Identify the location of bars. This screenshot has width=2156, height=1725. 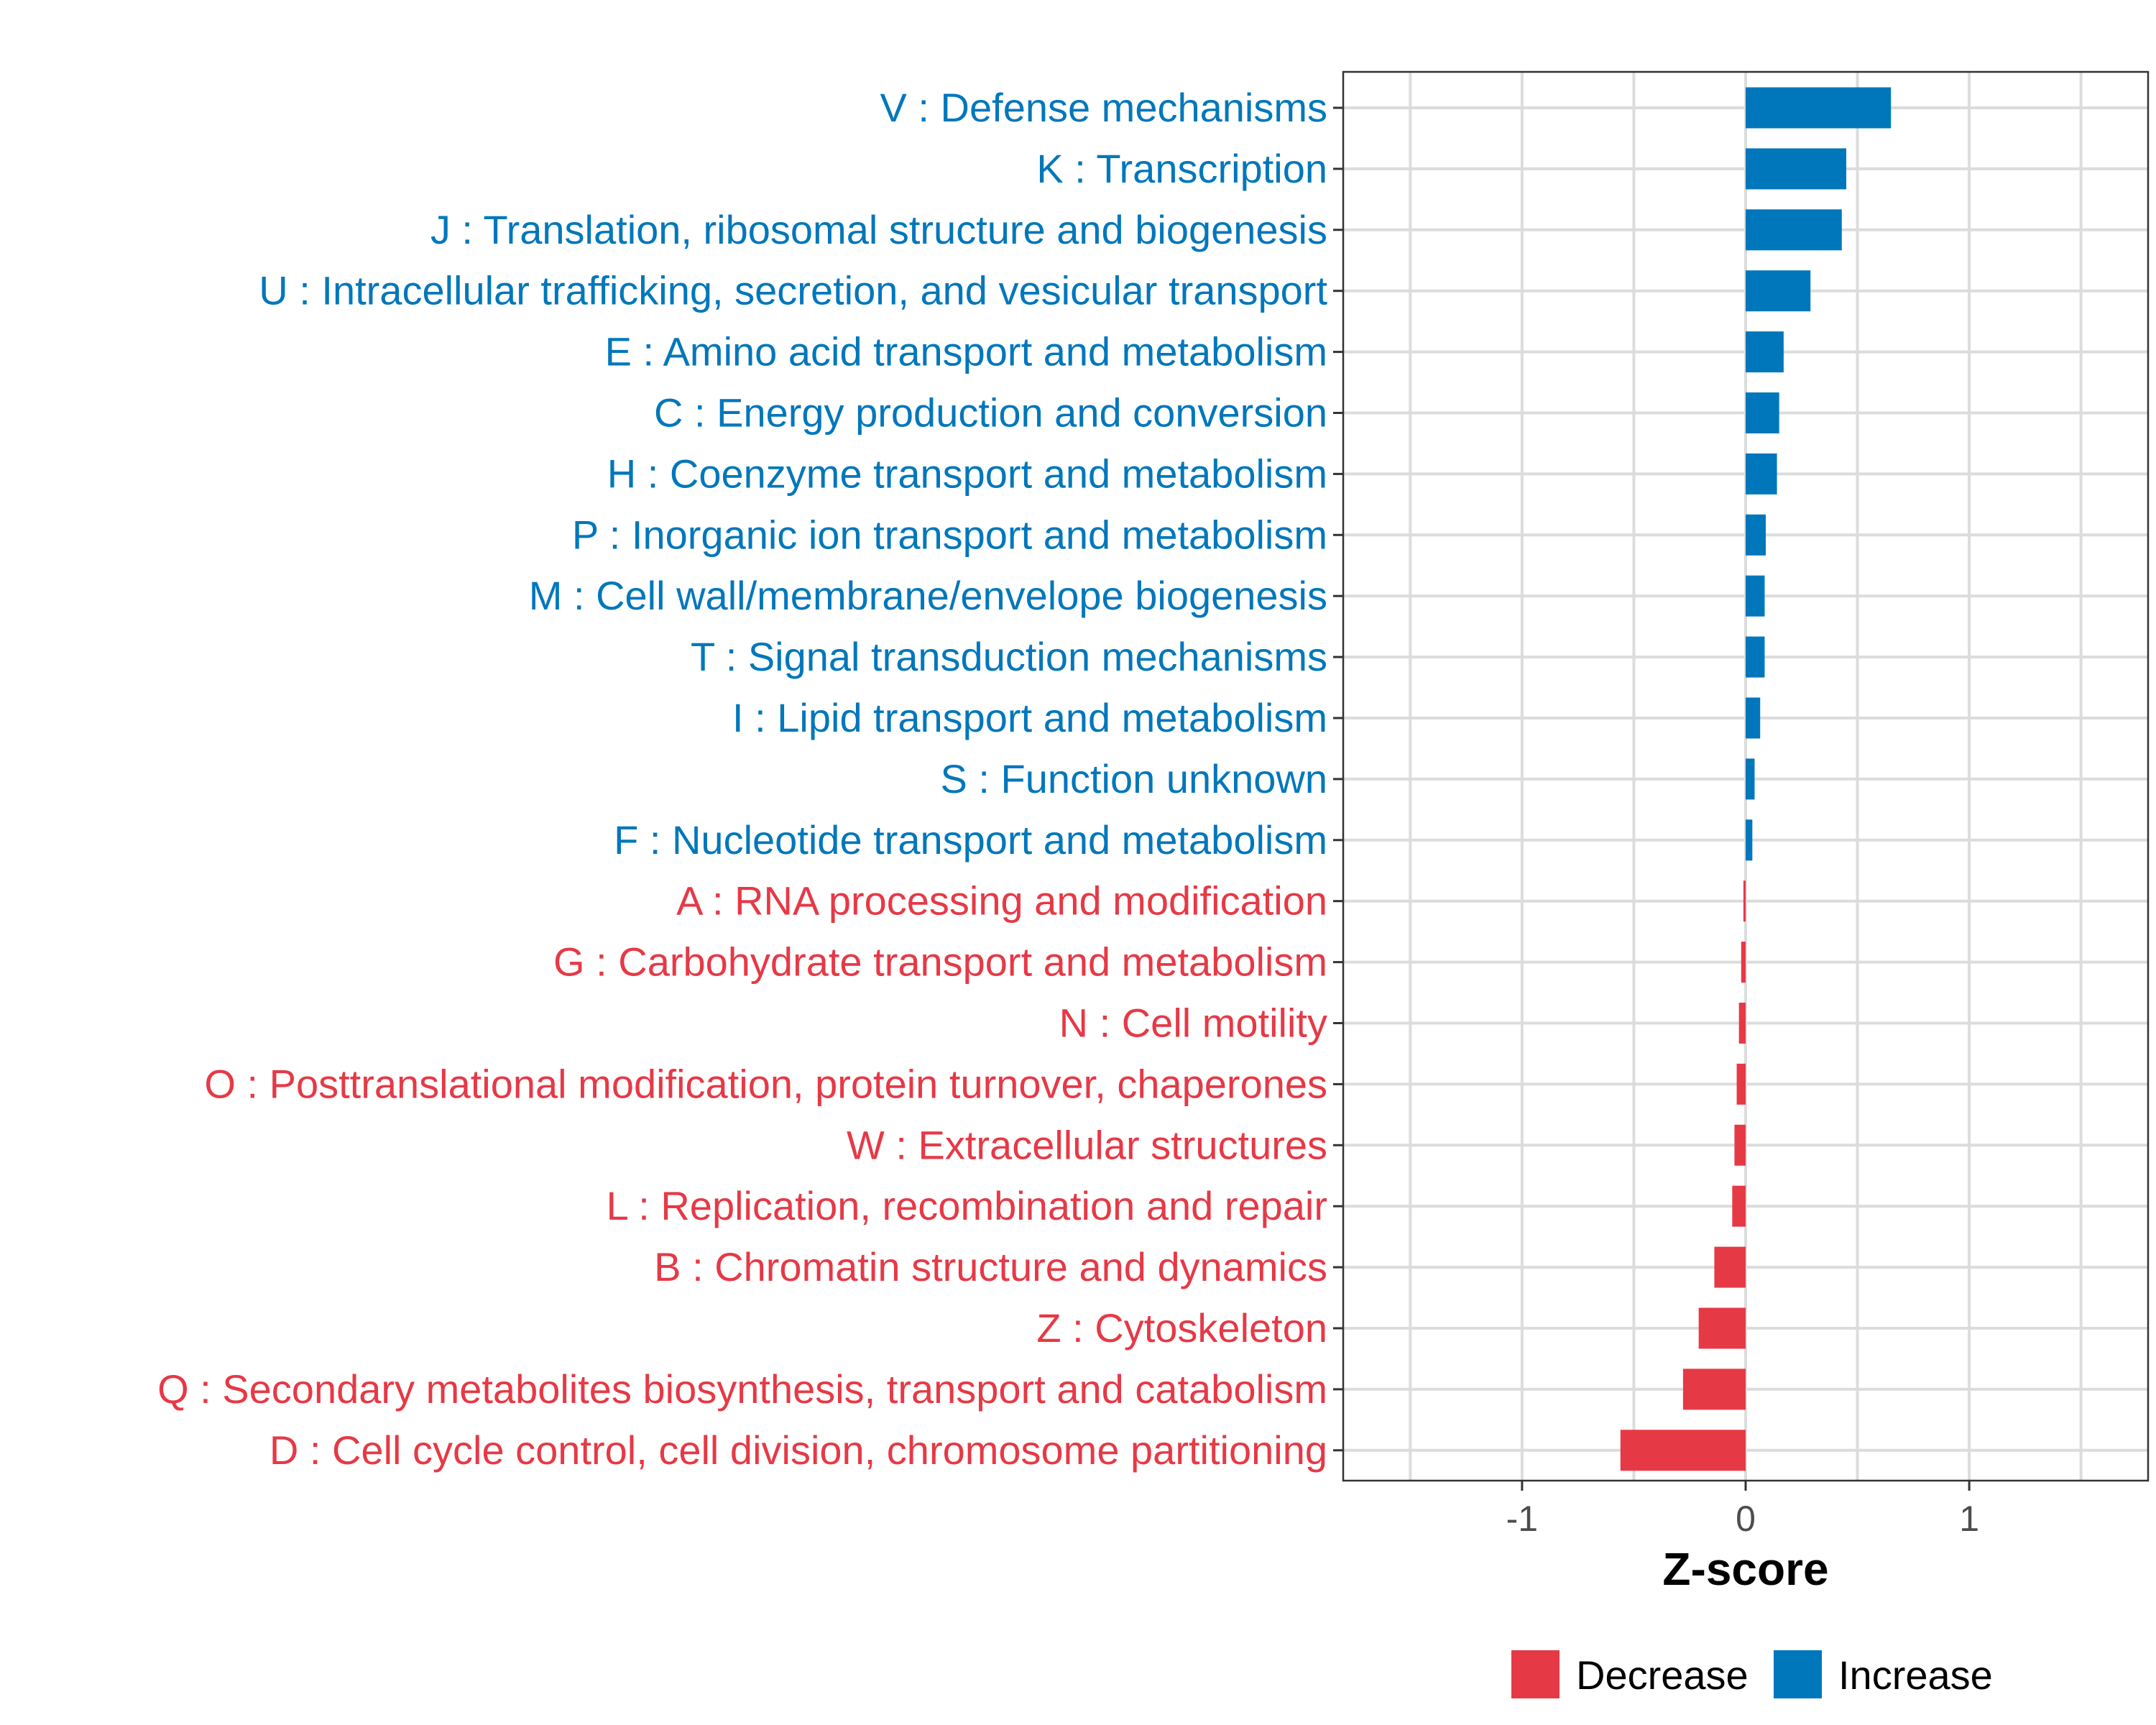
(1756, 779).